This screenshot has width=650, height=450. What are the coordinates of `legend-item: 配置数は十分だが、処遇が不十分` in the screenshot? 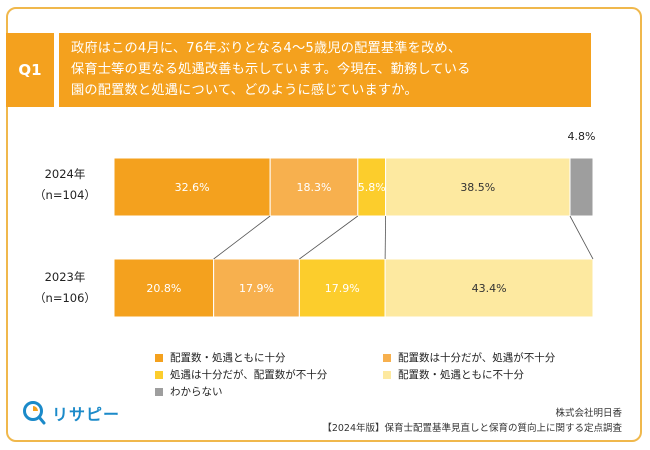 It's located at (469, 357).